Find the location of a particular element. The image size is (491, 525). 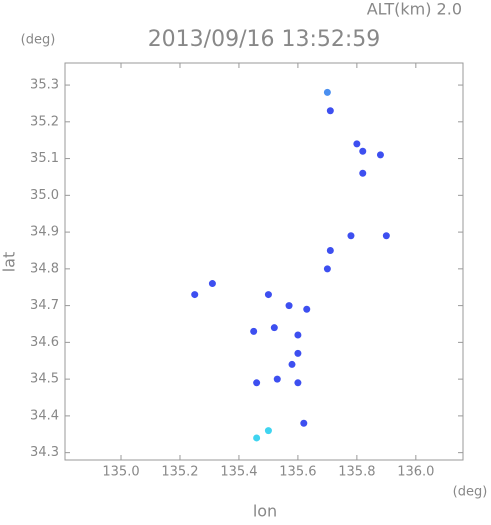

x-tick-label: 135.0 is located at coordinates (120, 472).